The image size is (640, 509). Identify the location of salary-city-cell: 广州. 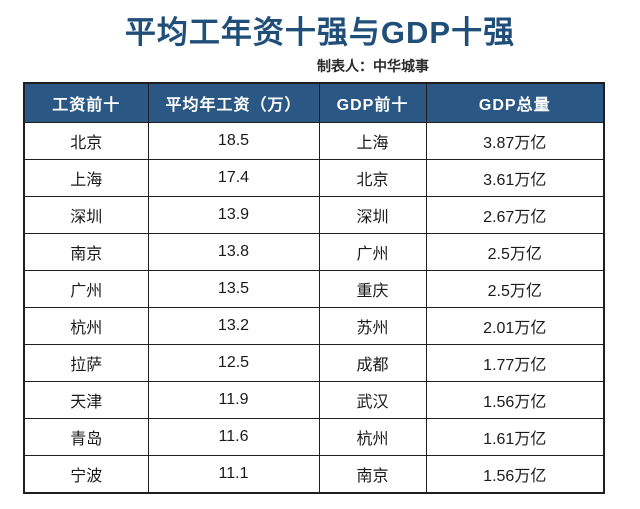
(86, 289).